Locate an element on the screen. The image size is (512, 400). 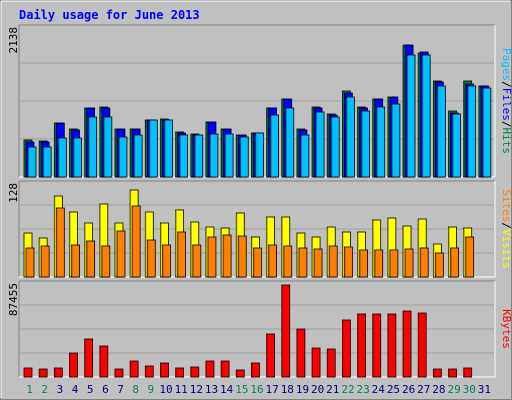
legend: Pages/Files/Hits is located at coordinates (506, 101).